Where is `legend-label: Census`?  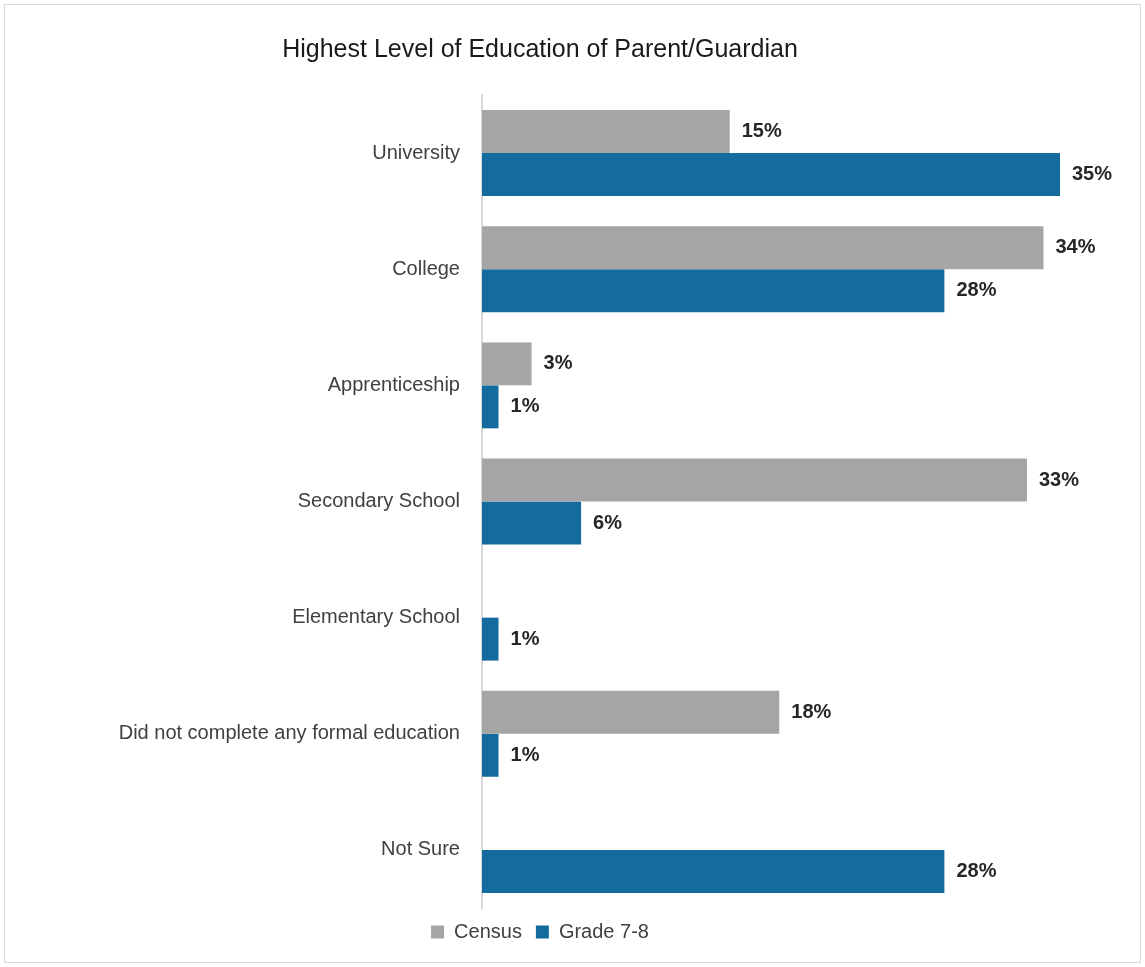
legend-label: Census is located at coordinates (488, 930).